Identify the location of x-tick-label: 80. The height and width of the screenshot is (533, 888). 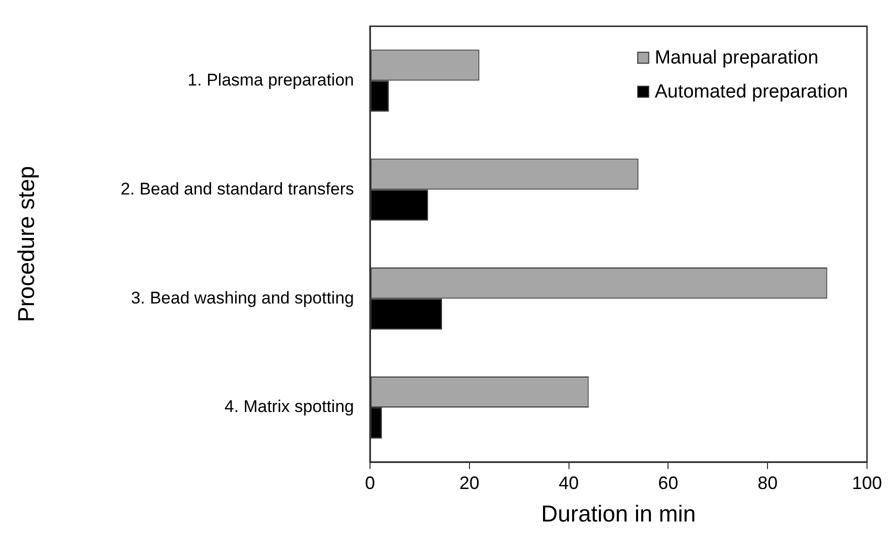
(768, 482).